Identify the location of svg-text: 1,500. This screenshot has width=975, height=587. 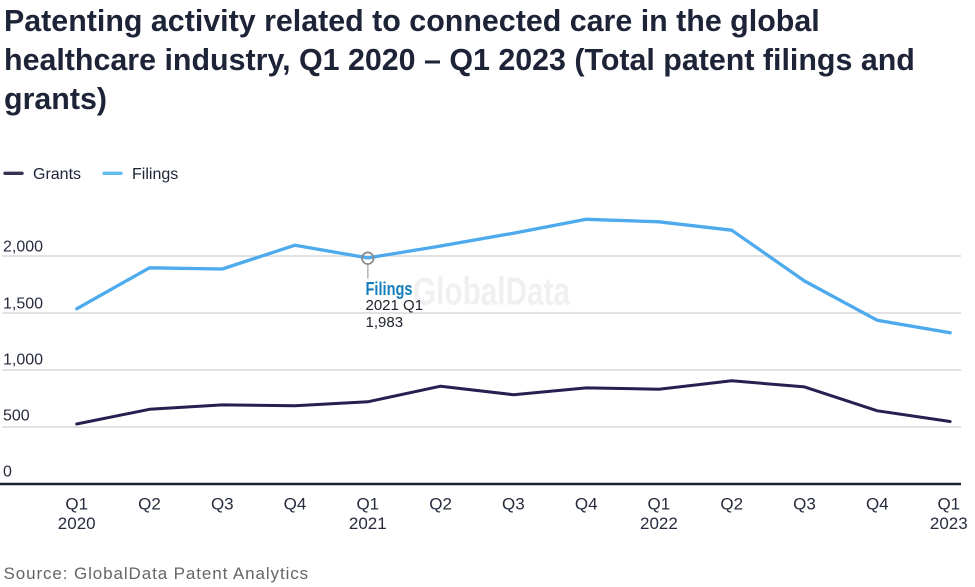
(23, 304).